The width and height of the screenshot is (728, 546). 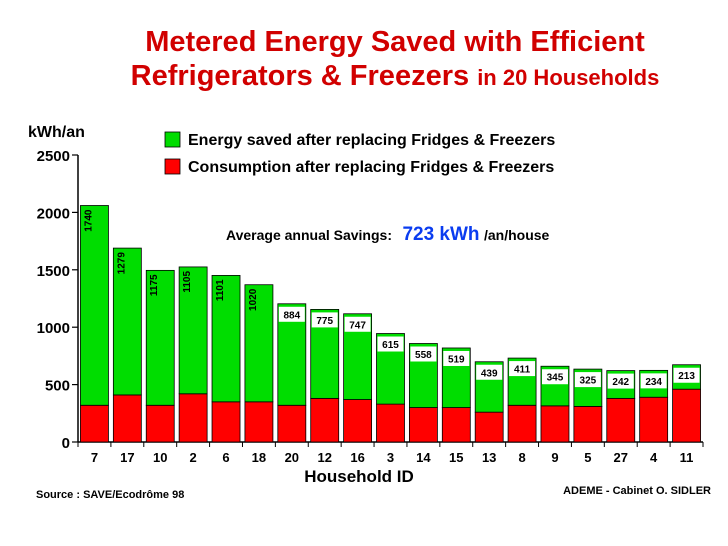 What do you see at coordinates (621, 457) in the screenshot?
I see `x-tick-label: 27` at bounding box center [621, 457].